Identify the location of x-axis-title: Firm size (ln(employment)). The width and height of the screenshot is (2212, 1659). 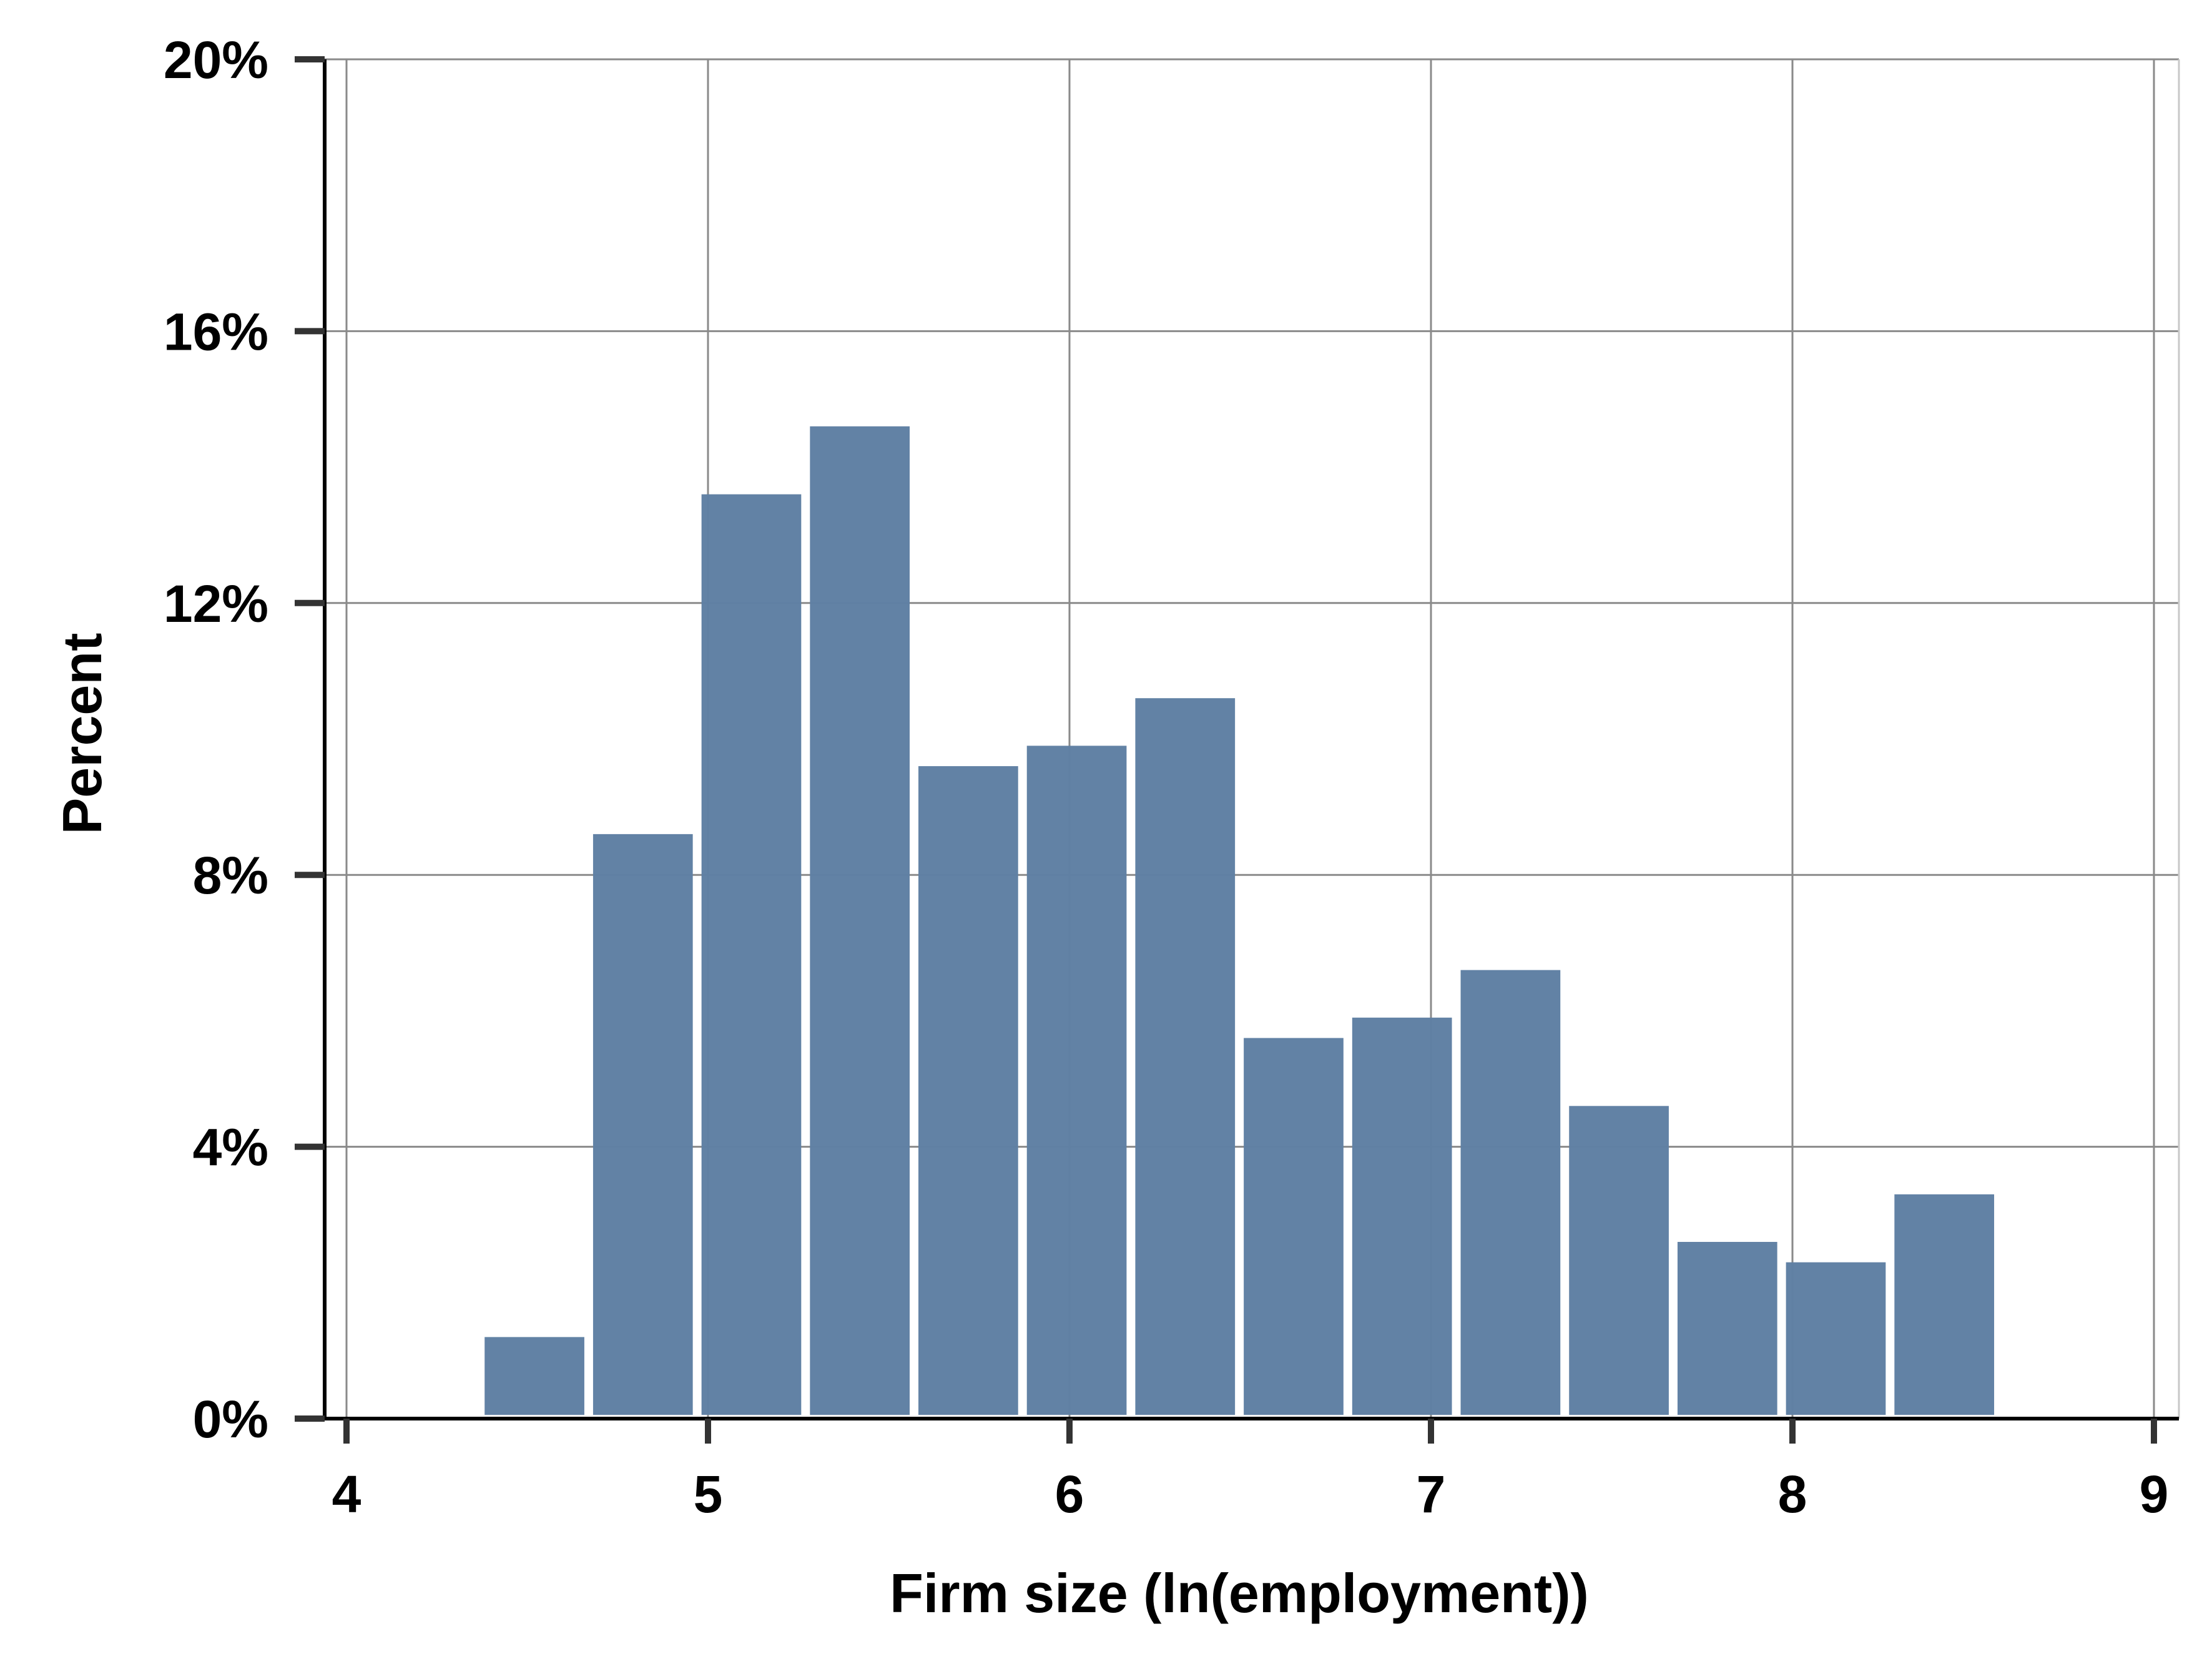
(1239, 1593).